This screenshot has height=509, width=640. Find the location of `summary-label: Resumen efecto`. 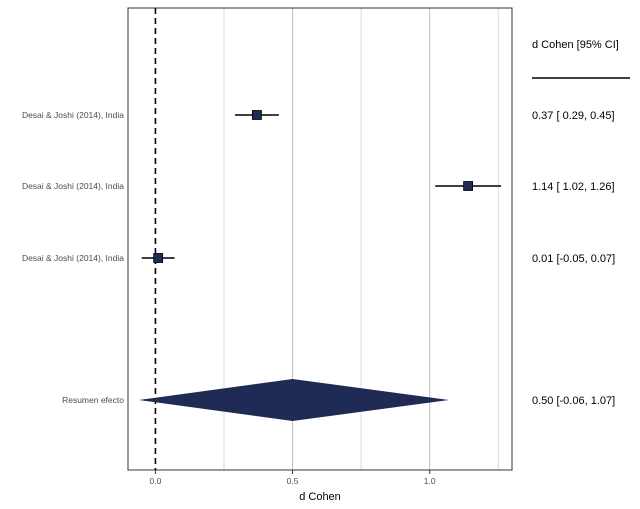

summary-label: Resumen efecto is located at coordinates (93, 400).